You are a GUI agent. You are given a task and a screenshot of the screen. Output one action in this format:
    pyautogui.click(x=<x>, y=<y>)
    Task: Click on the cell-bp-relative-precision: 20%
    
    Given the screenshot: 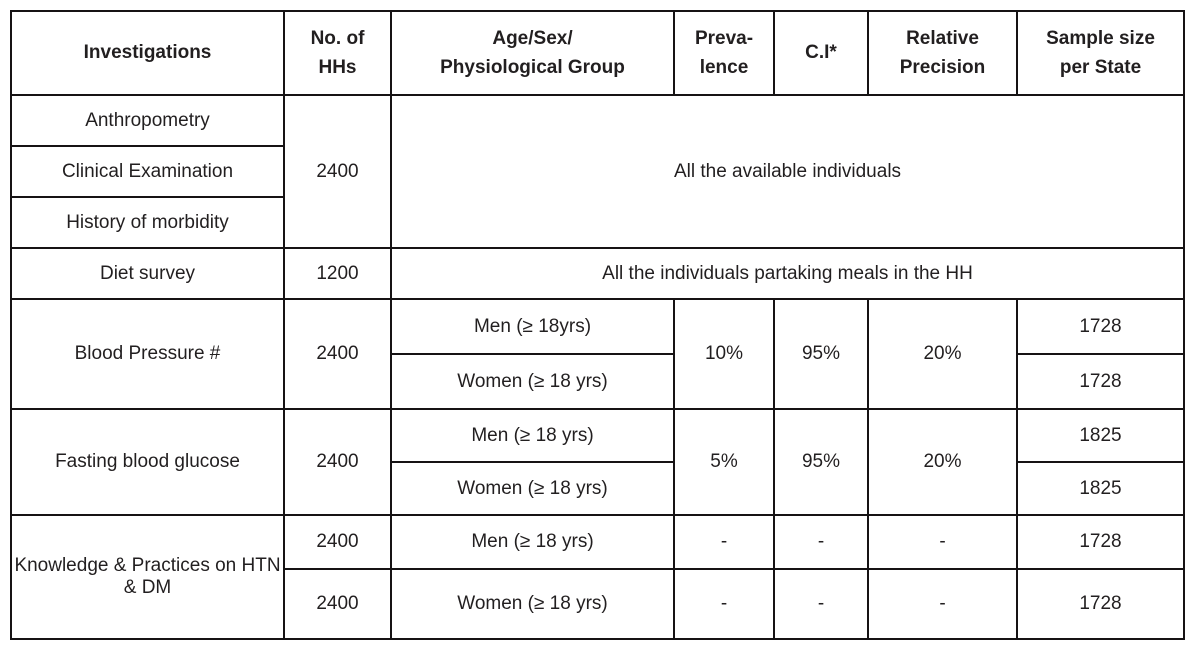 What is the action you would take?
    pyautogui.click(x=942, y=354)
    